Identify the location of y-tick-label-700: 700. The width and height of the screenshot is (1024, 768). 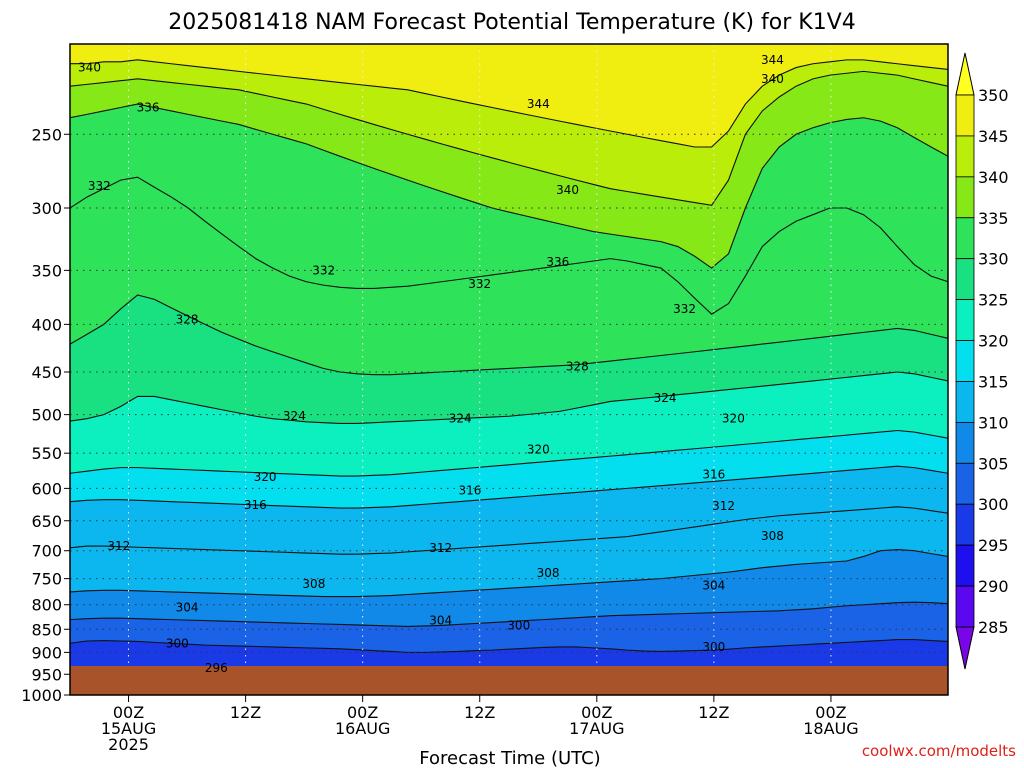
(46, 551).